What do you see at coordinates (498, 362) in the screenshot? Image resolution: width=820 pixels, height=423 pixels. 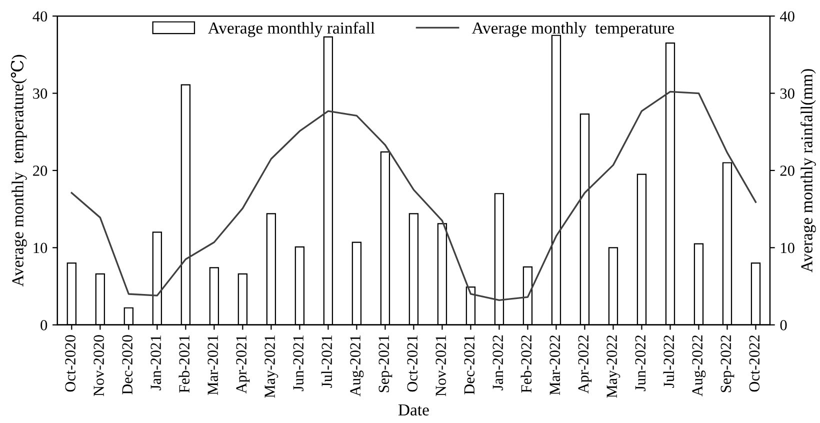 I see `x-tick-label: Jan-2022` at bounding box center [498, 362].